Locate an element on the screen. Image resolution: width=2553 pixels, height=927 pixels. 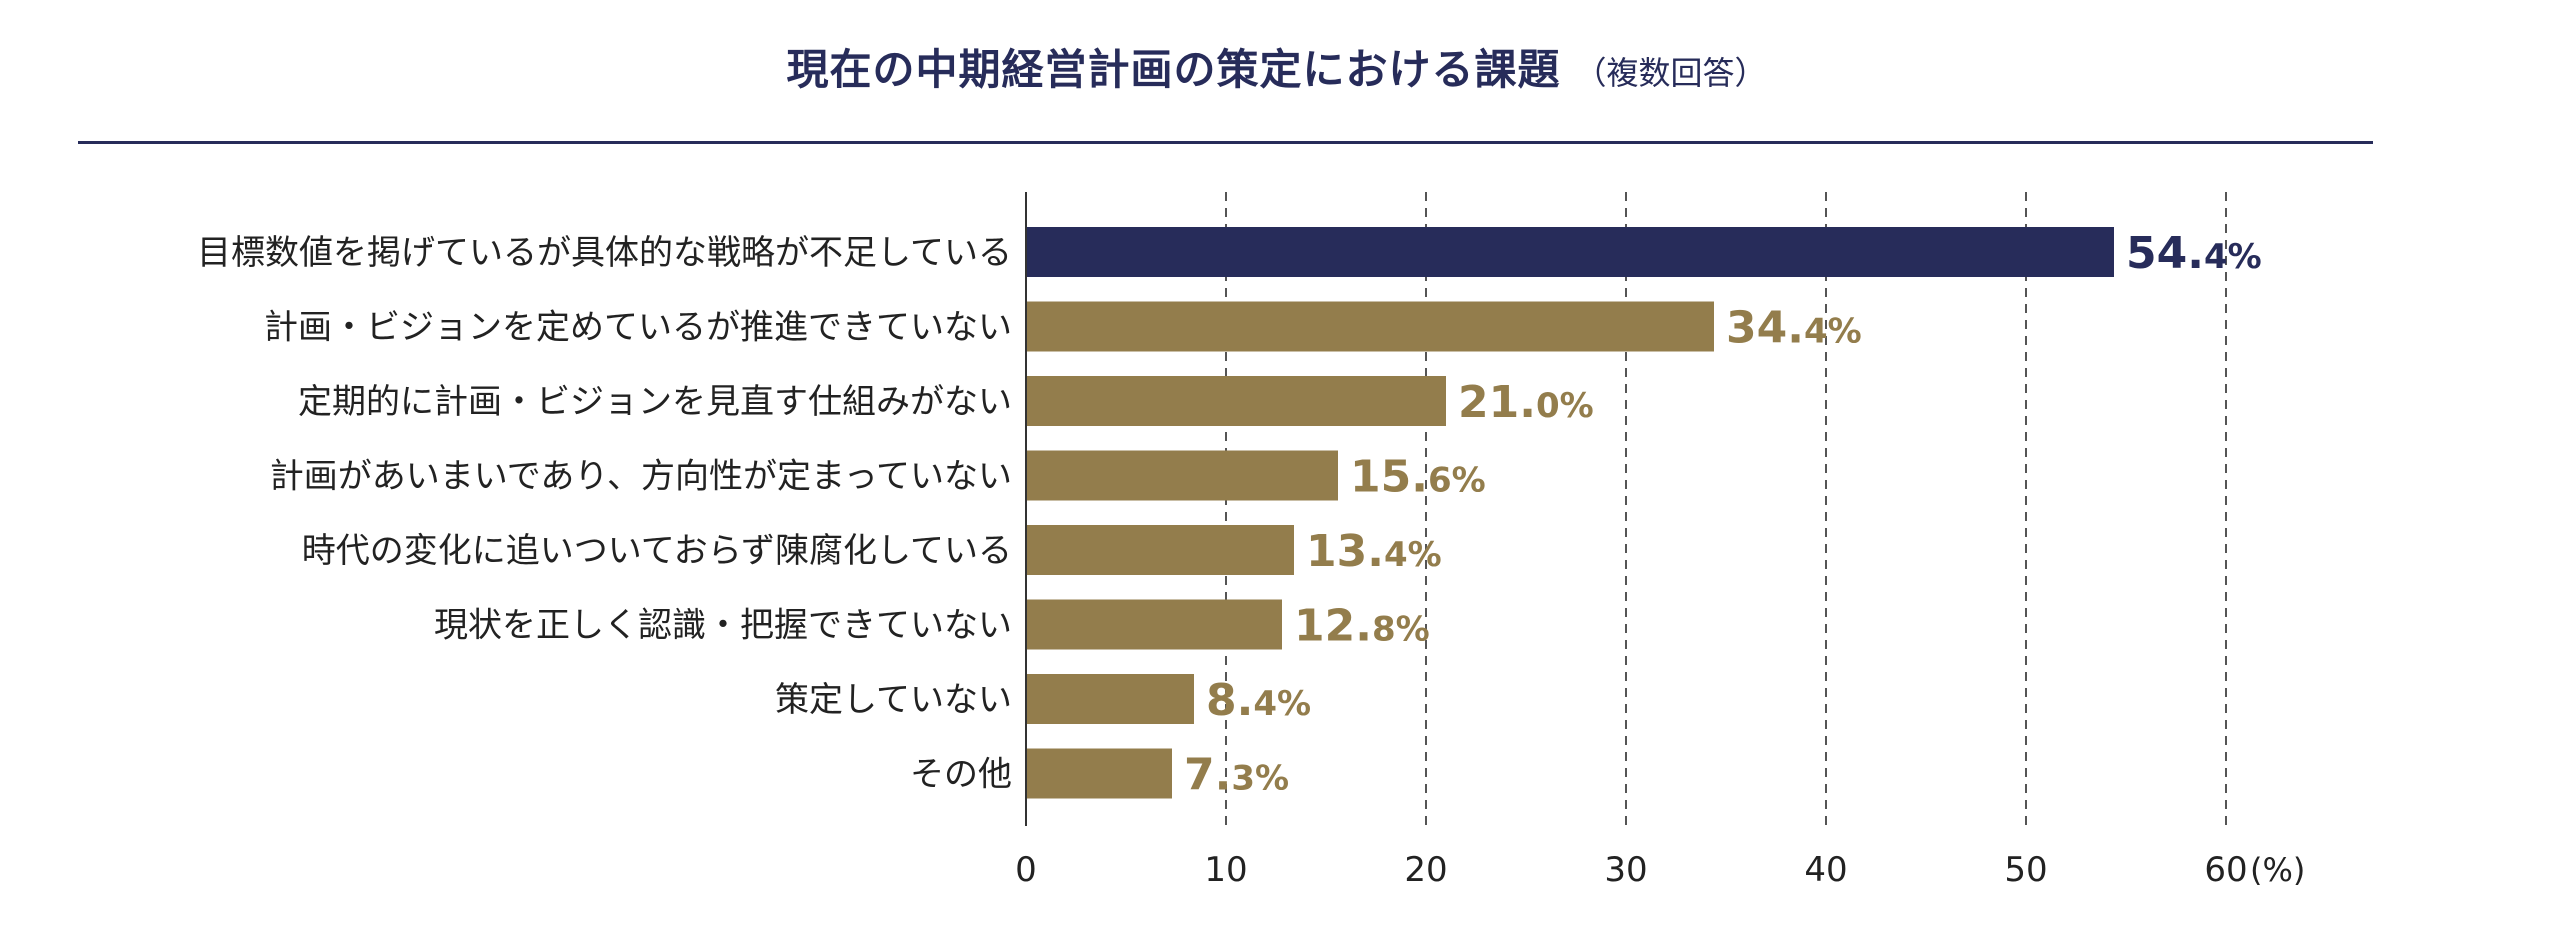
chart-title: 現在の中期経営計画の策定における課題 is located at coordinates (1173, 69).